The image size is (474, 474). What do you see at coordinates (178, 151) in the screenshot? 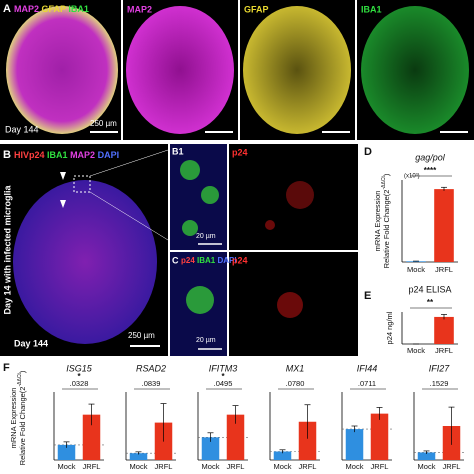
I see `panel-label: B1` at bounding box center [178, 151].